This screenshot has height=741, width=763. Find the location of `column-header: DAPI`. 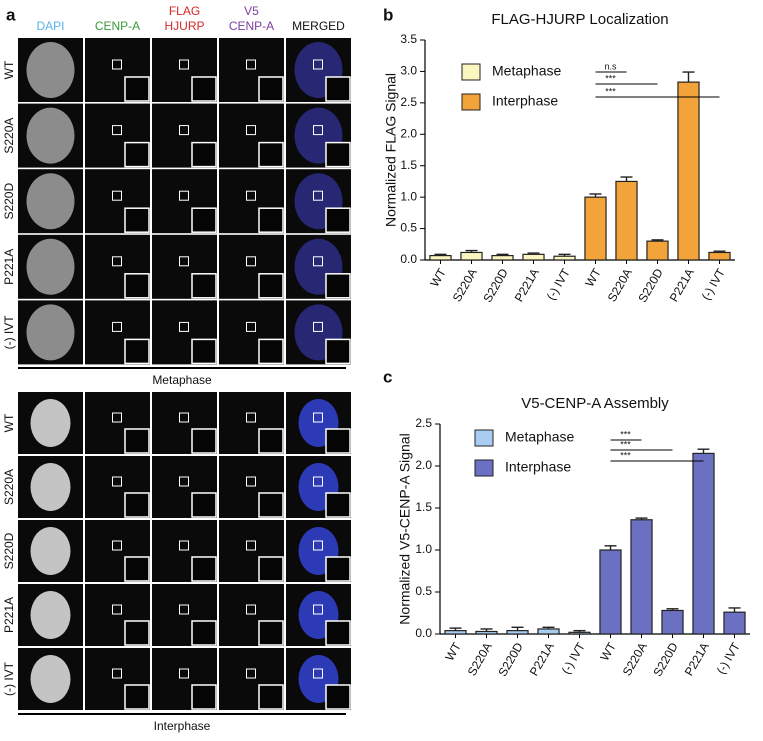

column-header: DAPI is located at coordinates (50, 26).